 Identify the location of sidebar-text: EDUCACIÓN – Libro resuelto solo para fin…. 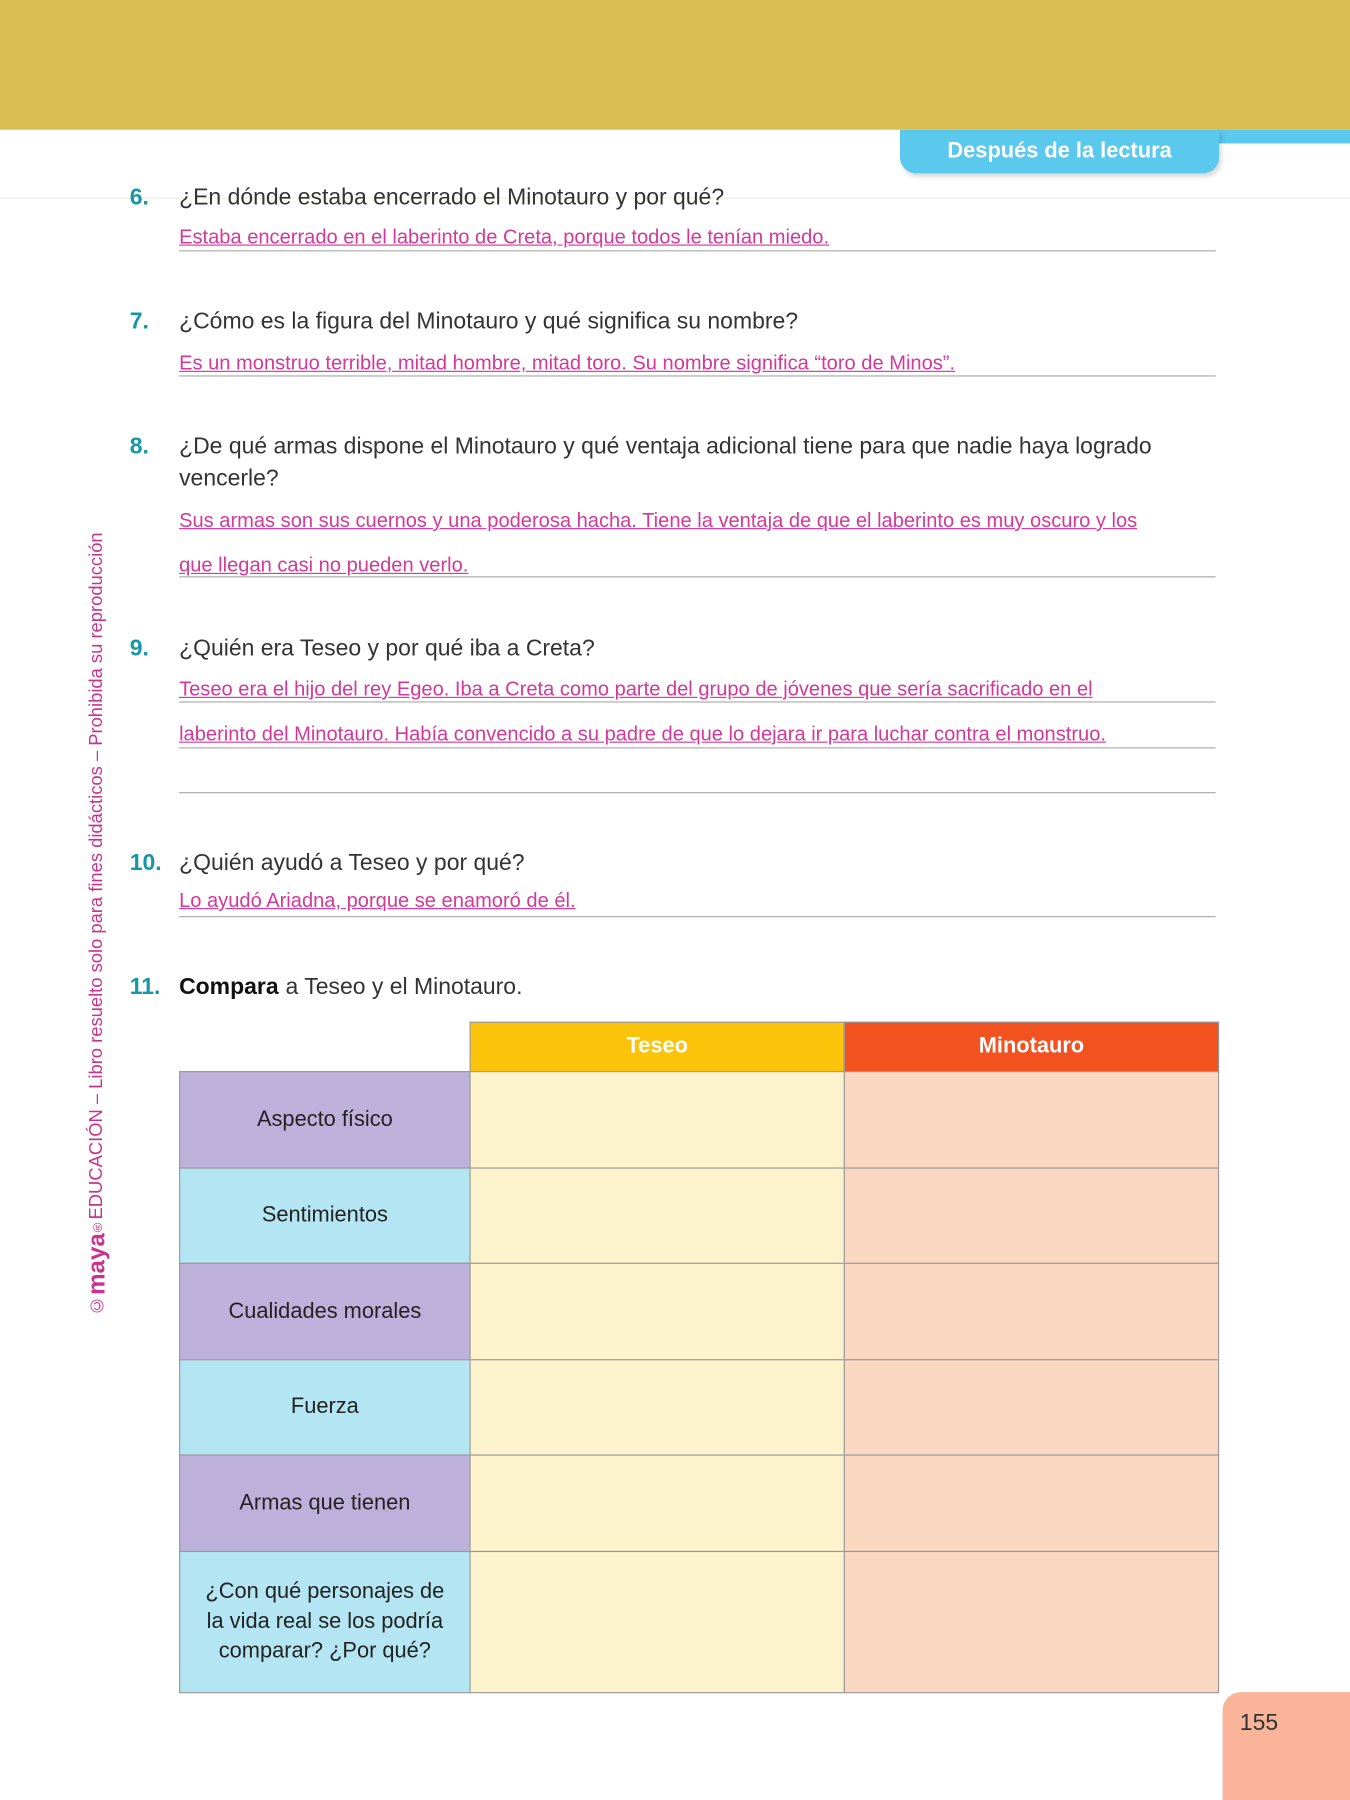
(97, 876).